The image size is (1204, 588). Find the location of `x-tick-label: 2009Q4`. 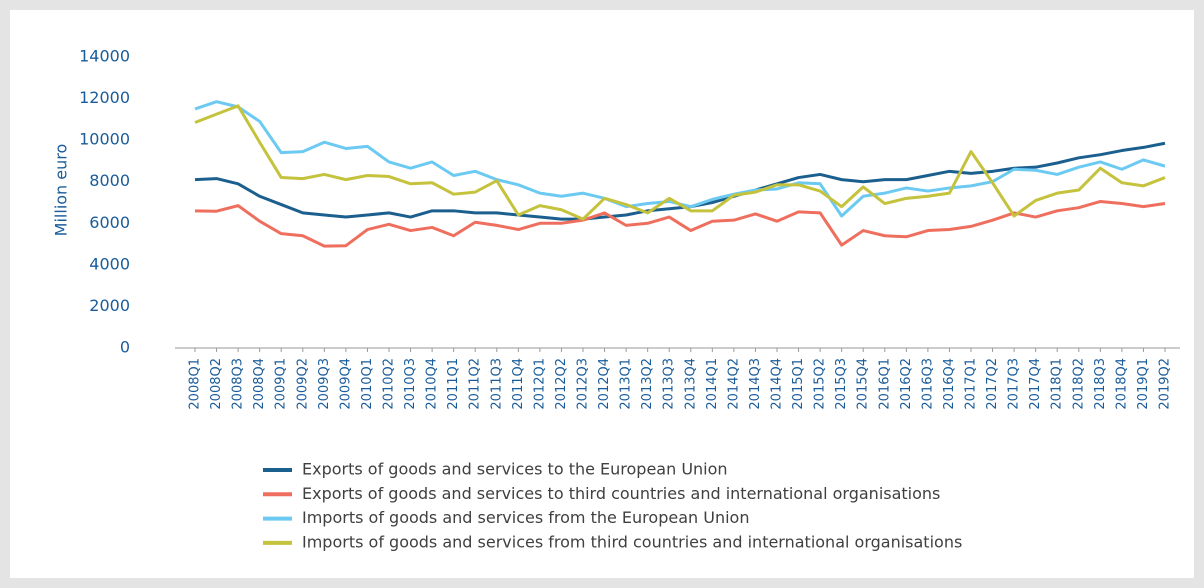

x-tick-label: 2009Q4 is located at coordinates (345, 384).